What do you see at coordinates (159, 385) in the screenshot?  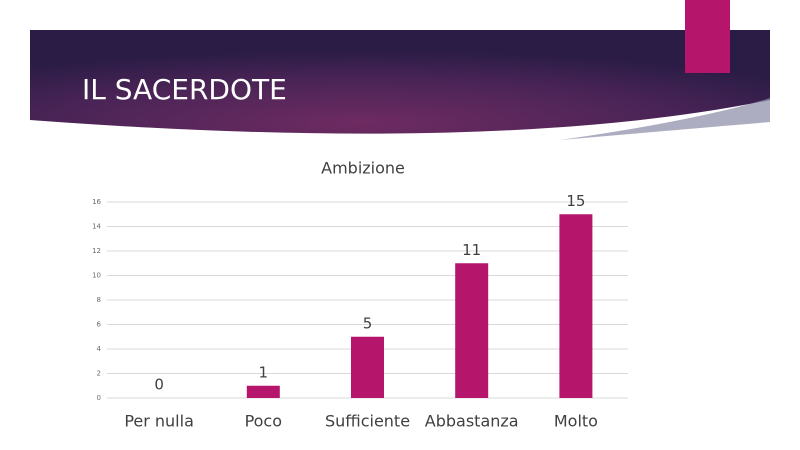 I see `data-label: 0` at bounding box center [159, 385].